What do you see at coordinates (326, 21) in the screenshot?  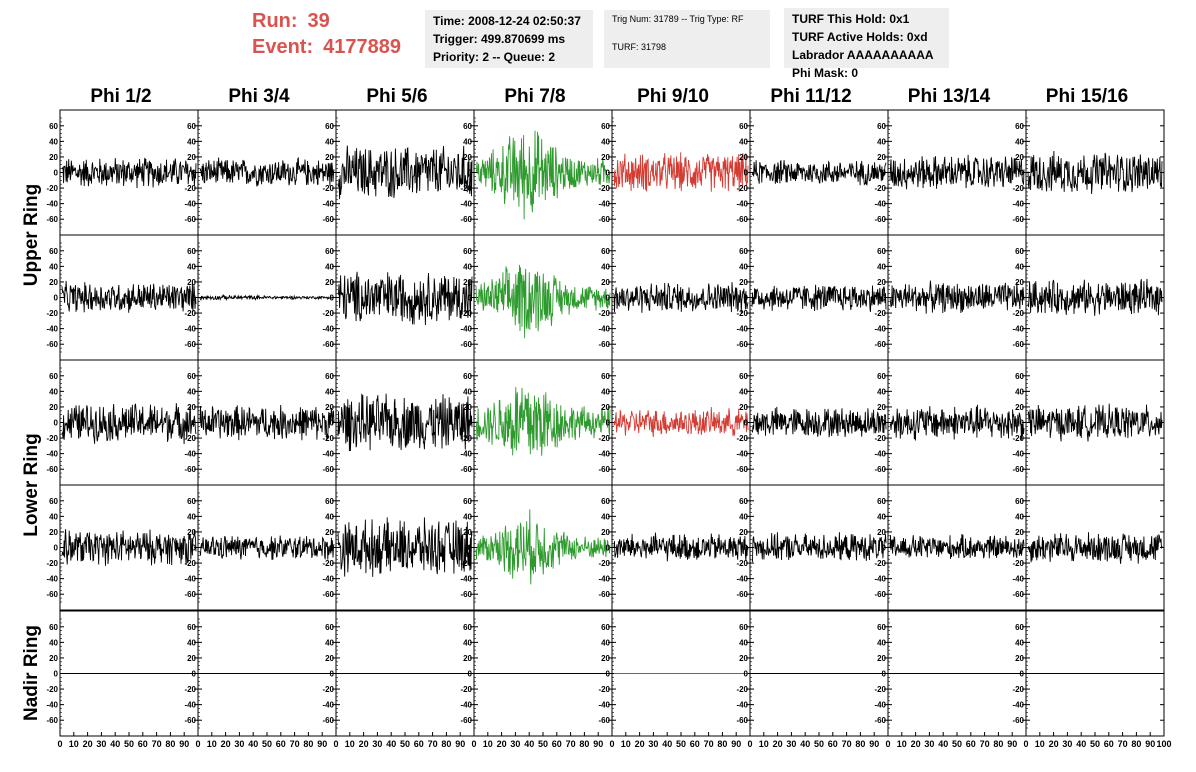 I see `run-row: Run: 39` at bounding box center [326, 21].